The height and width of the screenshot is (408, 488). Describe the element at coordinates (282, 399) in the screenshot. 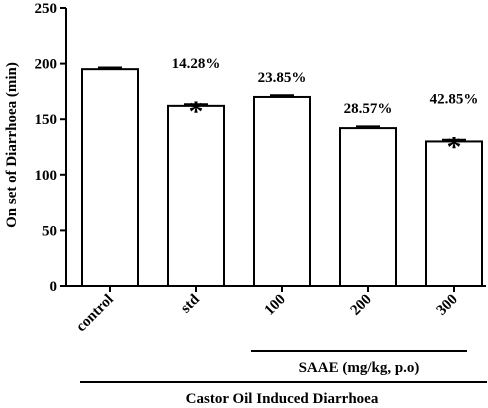

I see `x-axis-label: Castor Oil Induced Diarrhoea` at that location.